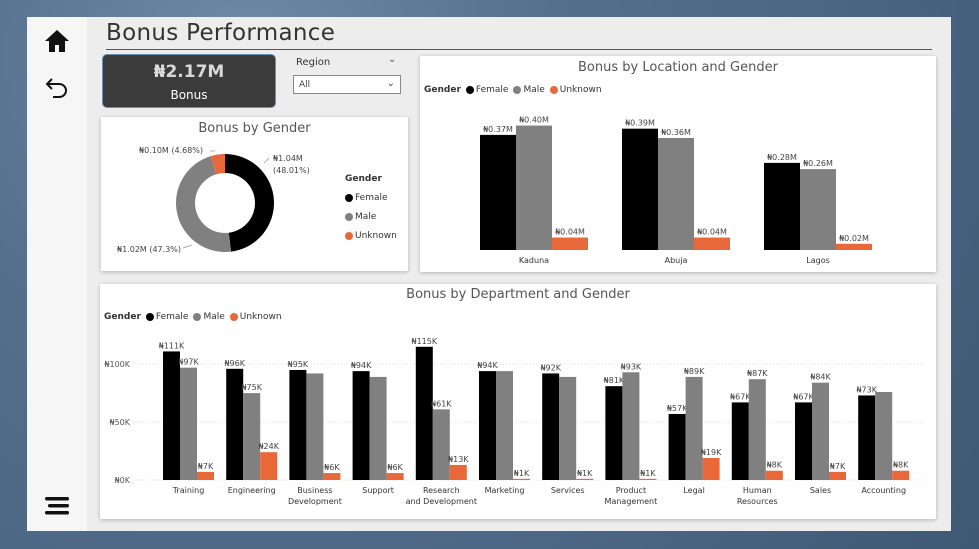  I want to click on kpi-label: Bonus, so click(189, 95).